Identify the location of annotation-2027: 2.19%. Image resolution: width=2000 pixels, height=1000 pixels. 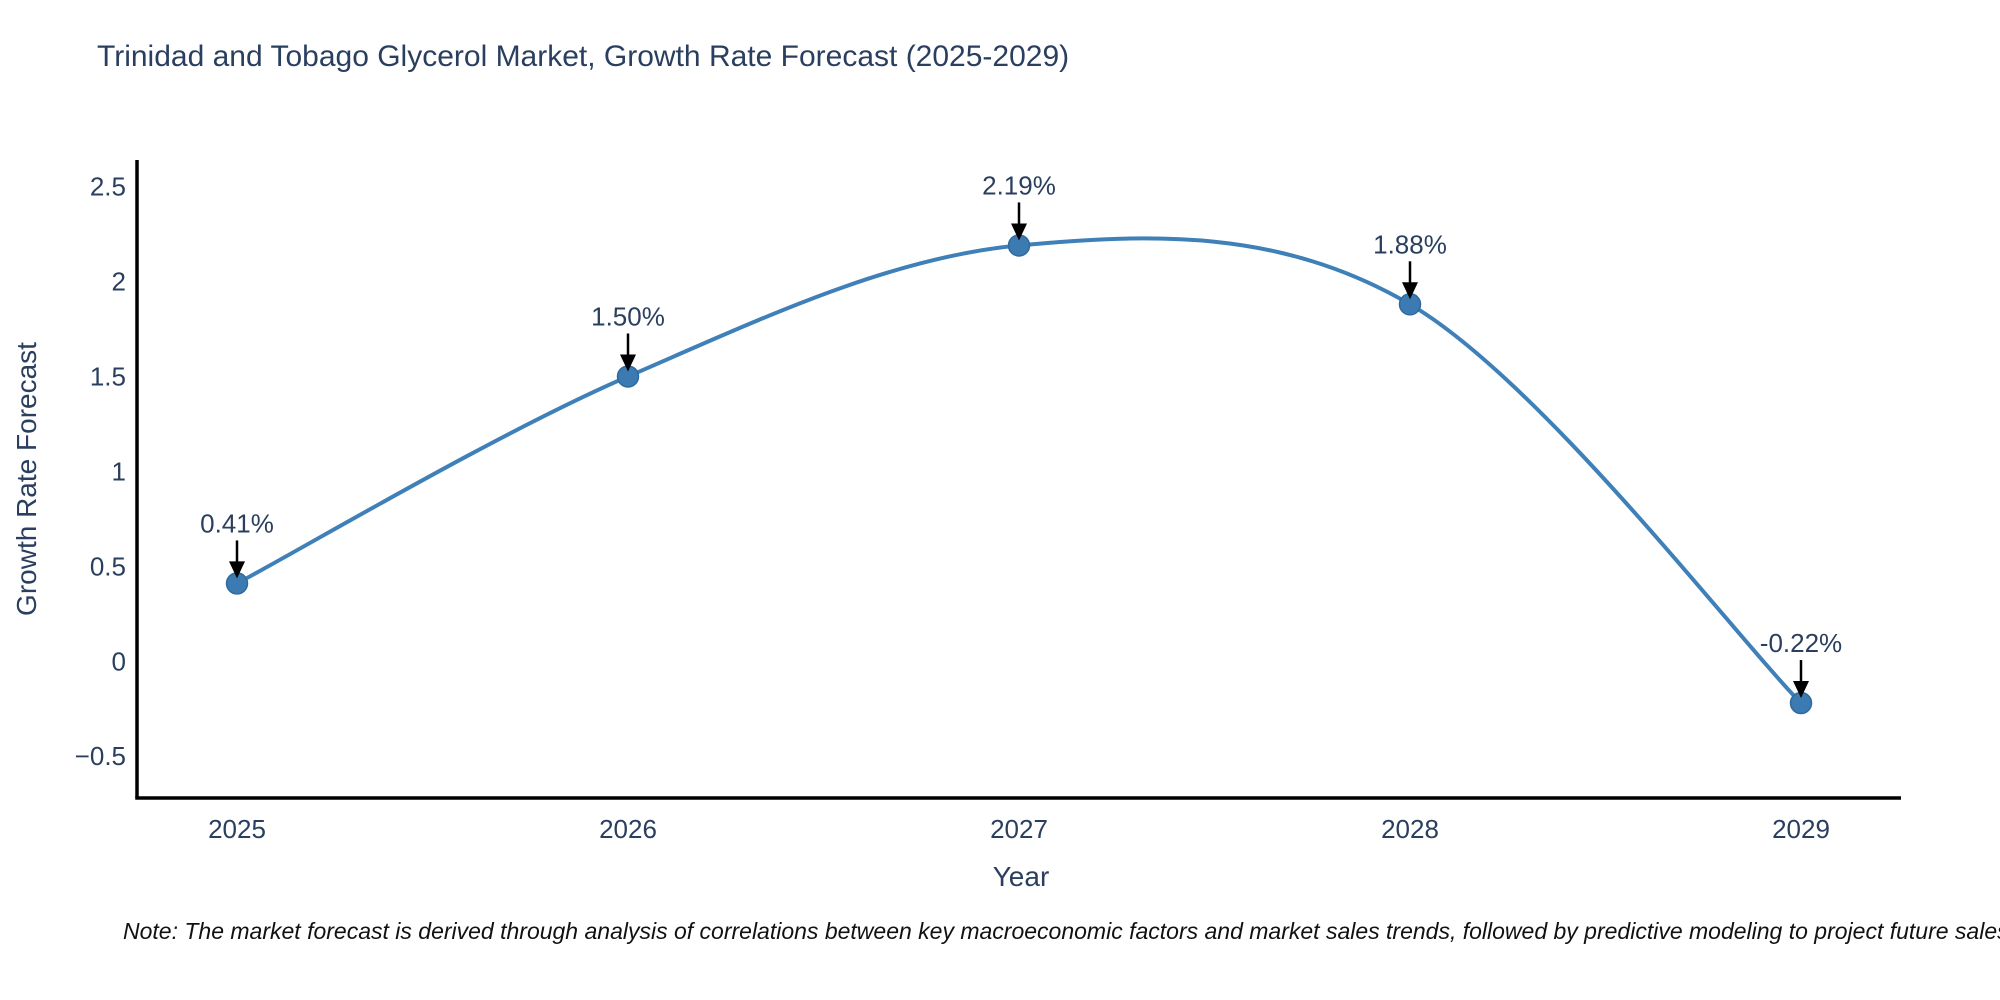
(1019, 205).